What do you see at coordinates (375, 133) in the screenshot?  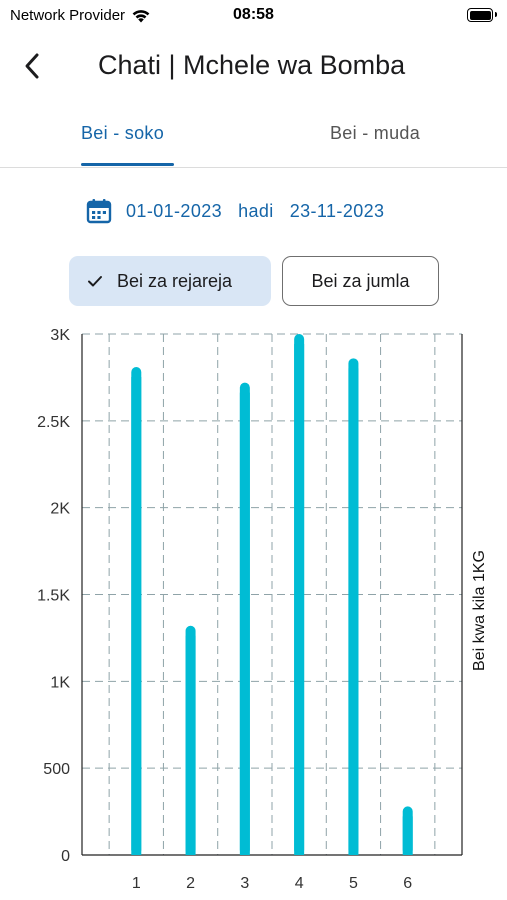 I see `tab-time-price-label: Bei - muda` at bounding box center [375, 133].